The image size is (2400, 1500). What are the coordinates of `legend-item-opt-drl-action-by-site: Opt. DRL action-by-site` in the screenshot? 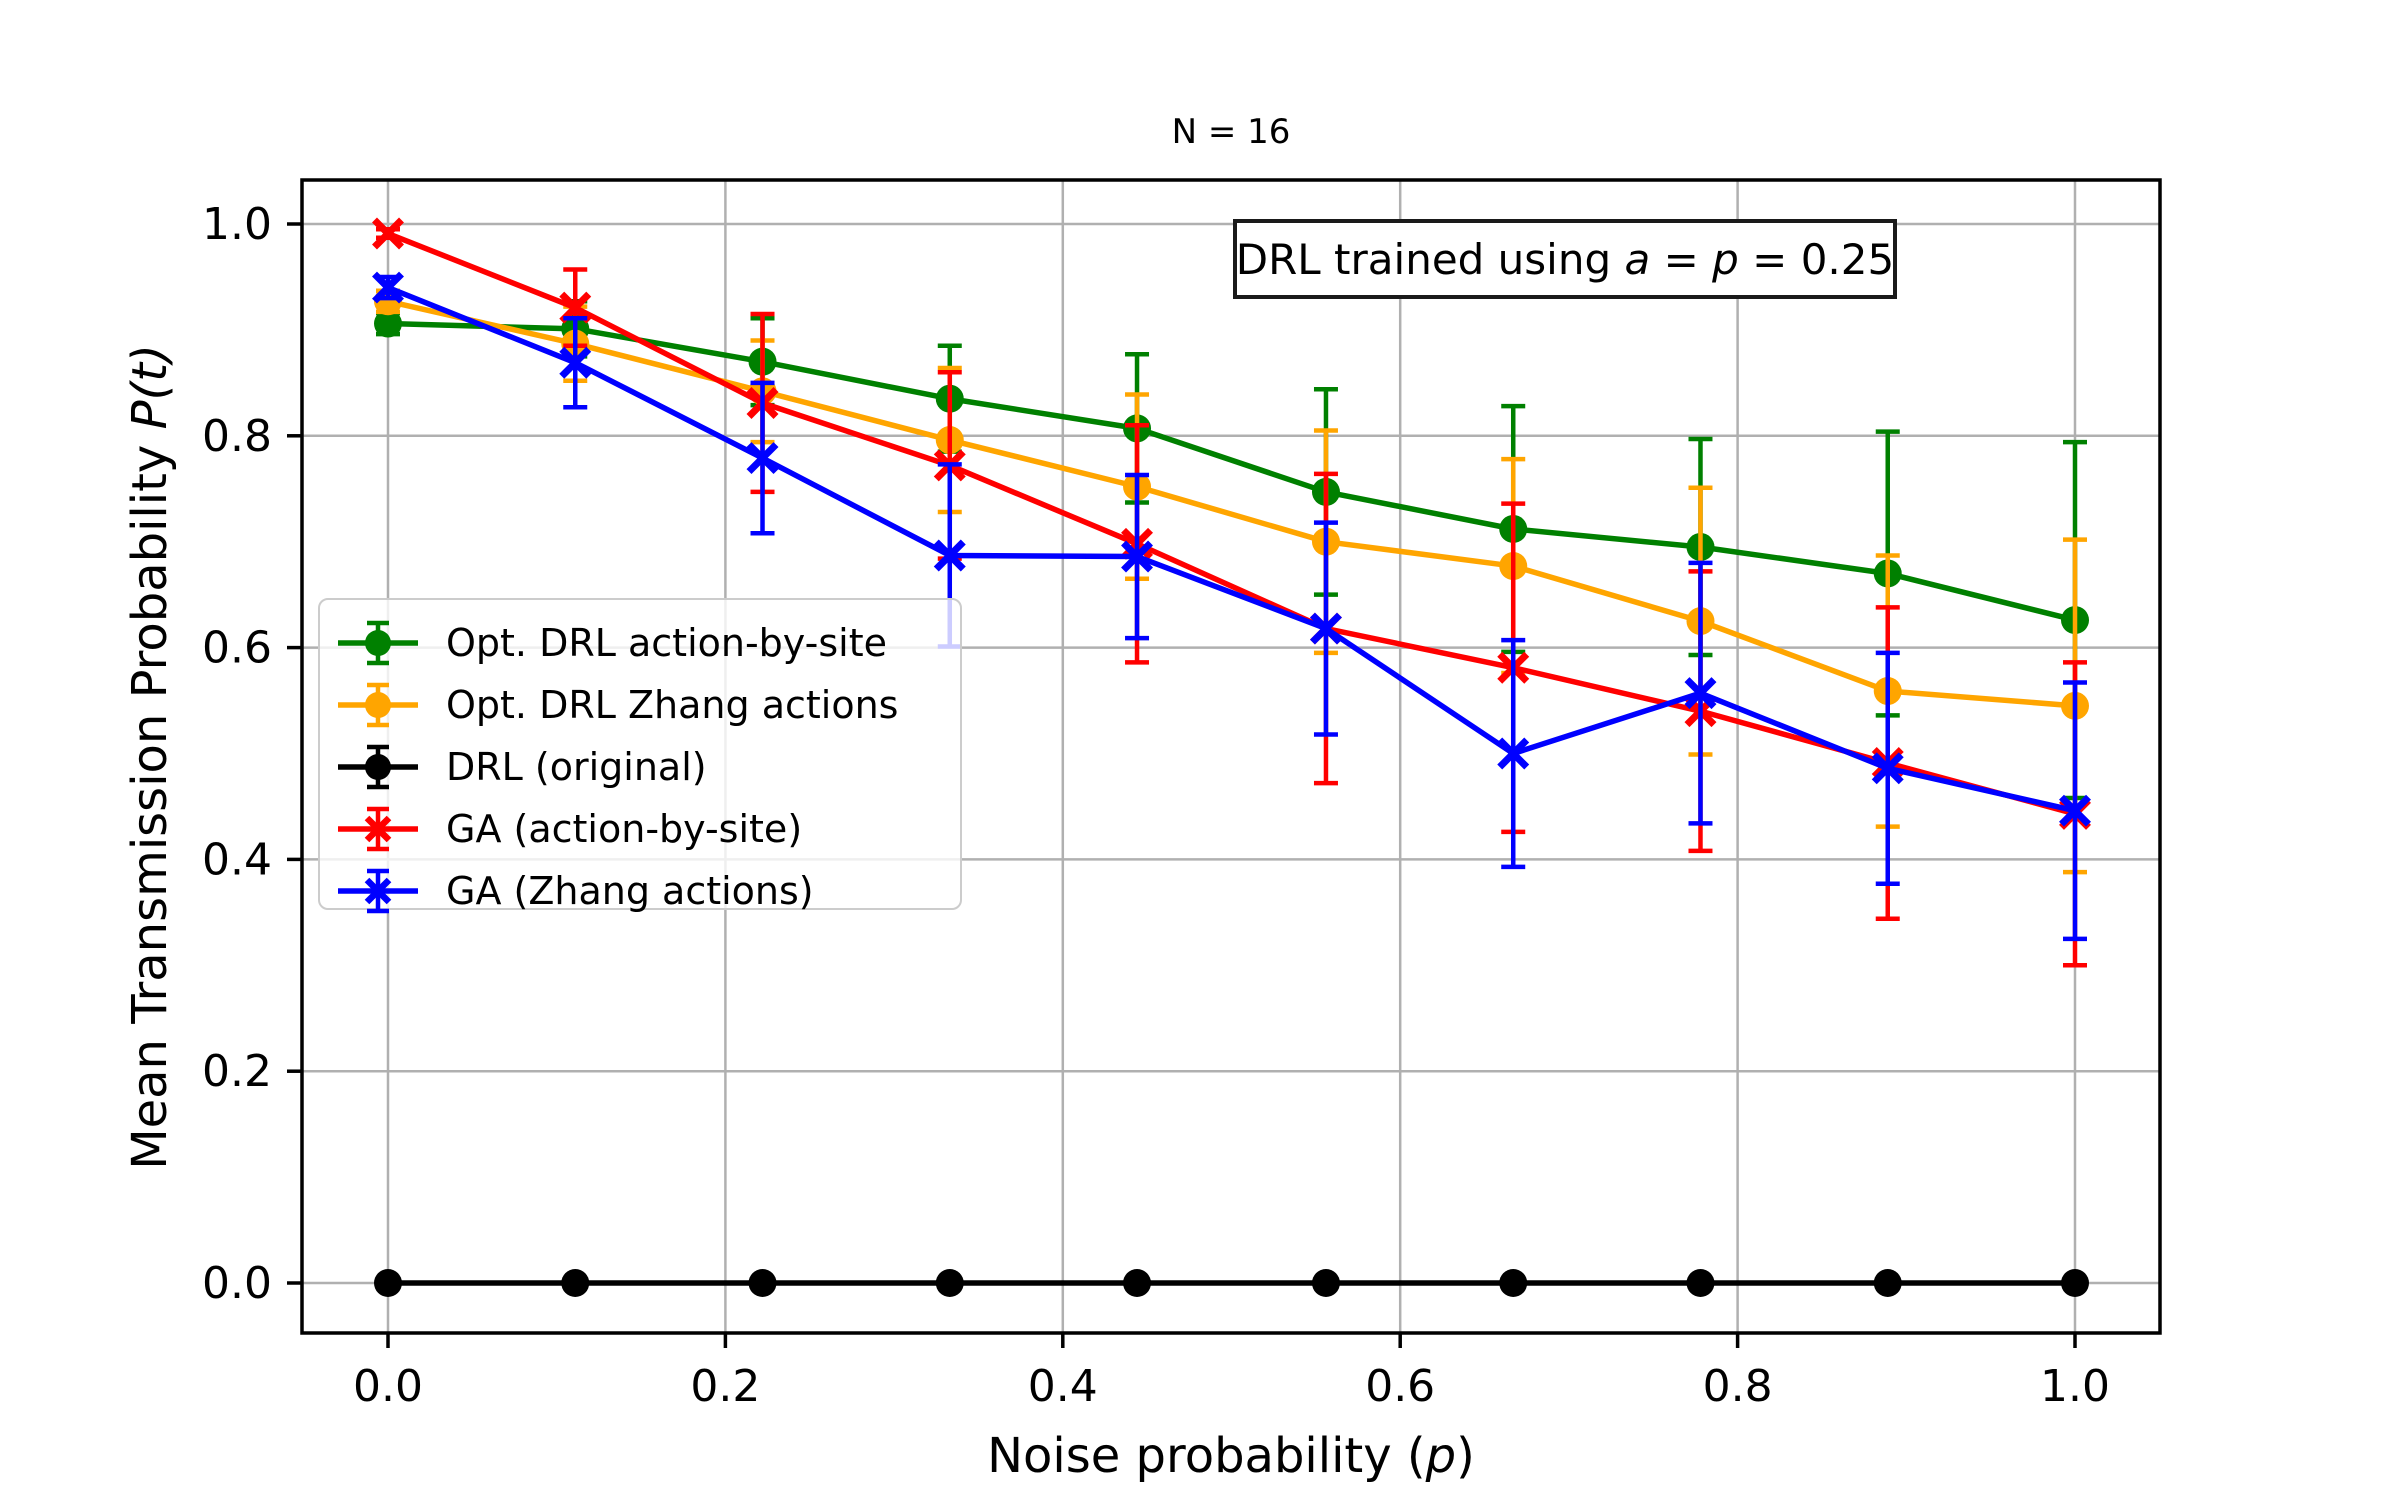 It's located at (647, 643).